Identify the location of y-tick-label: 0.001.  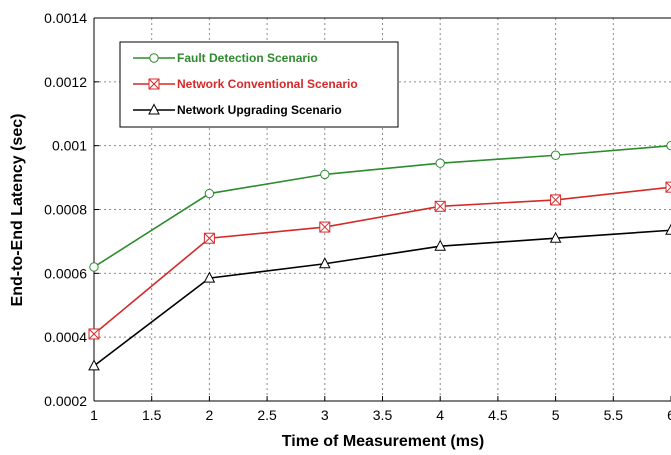
(69, 146).